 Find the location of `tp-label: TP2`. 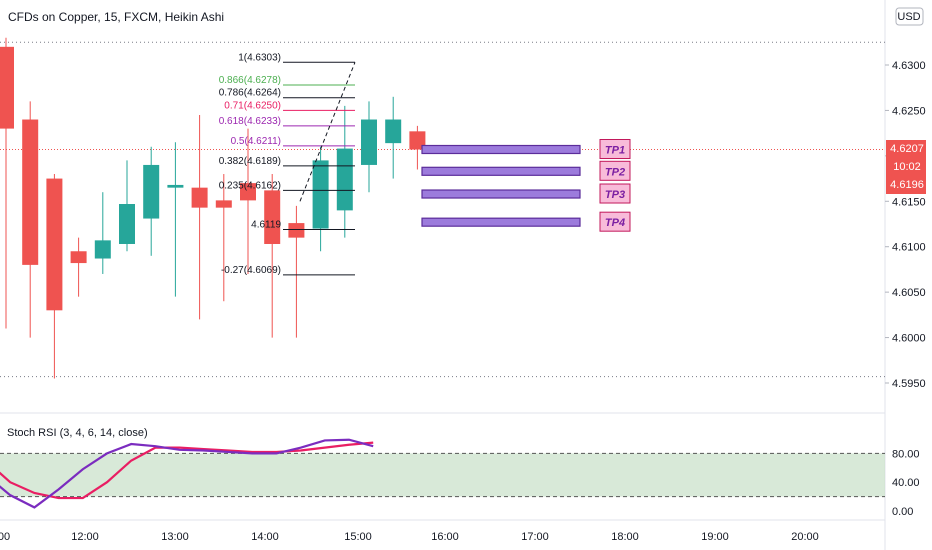

tp-label: TP2 is located at coordinates (615, 172).